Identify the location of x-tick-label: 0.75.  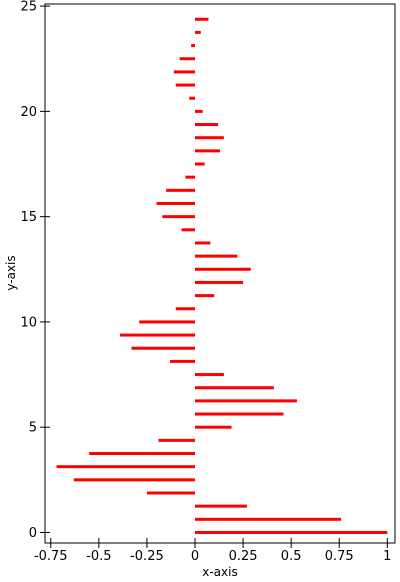
(339, 556).